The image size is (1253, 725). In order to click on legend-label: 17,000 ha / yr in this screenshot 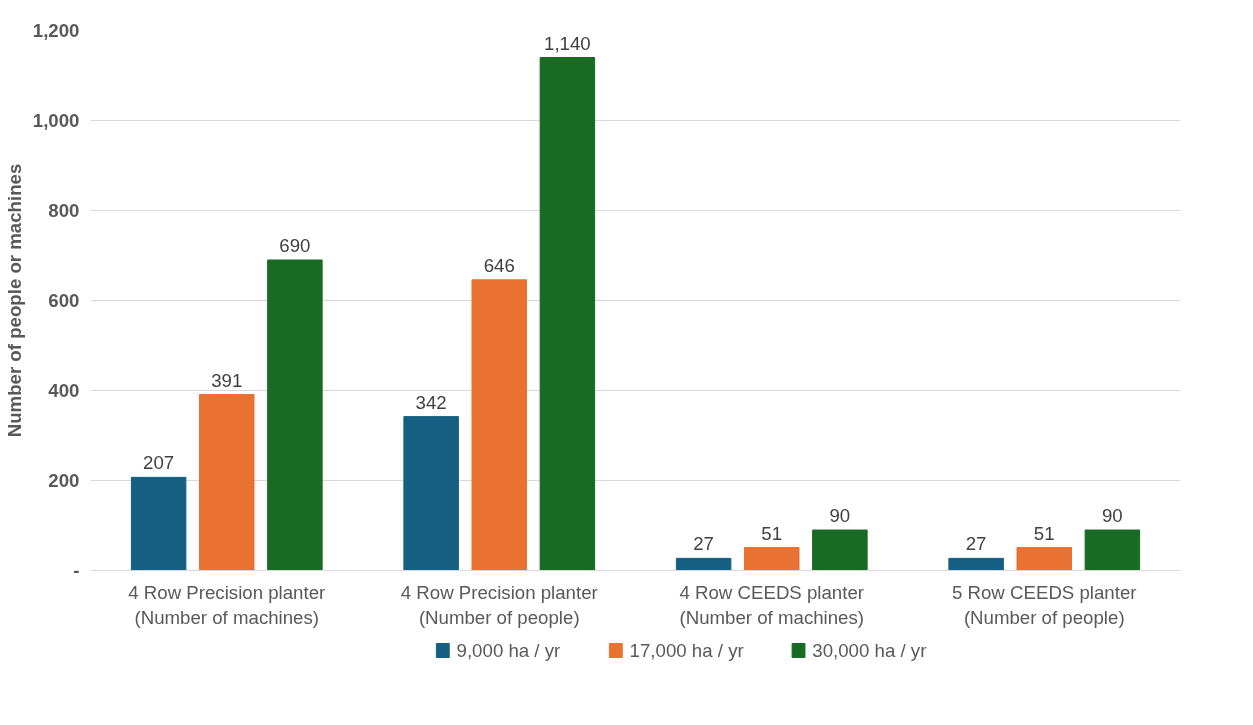, I will do `click(686, 650)`.